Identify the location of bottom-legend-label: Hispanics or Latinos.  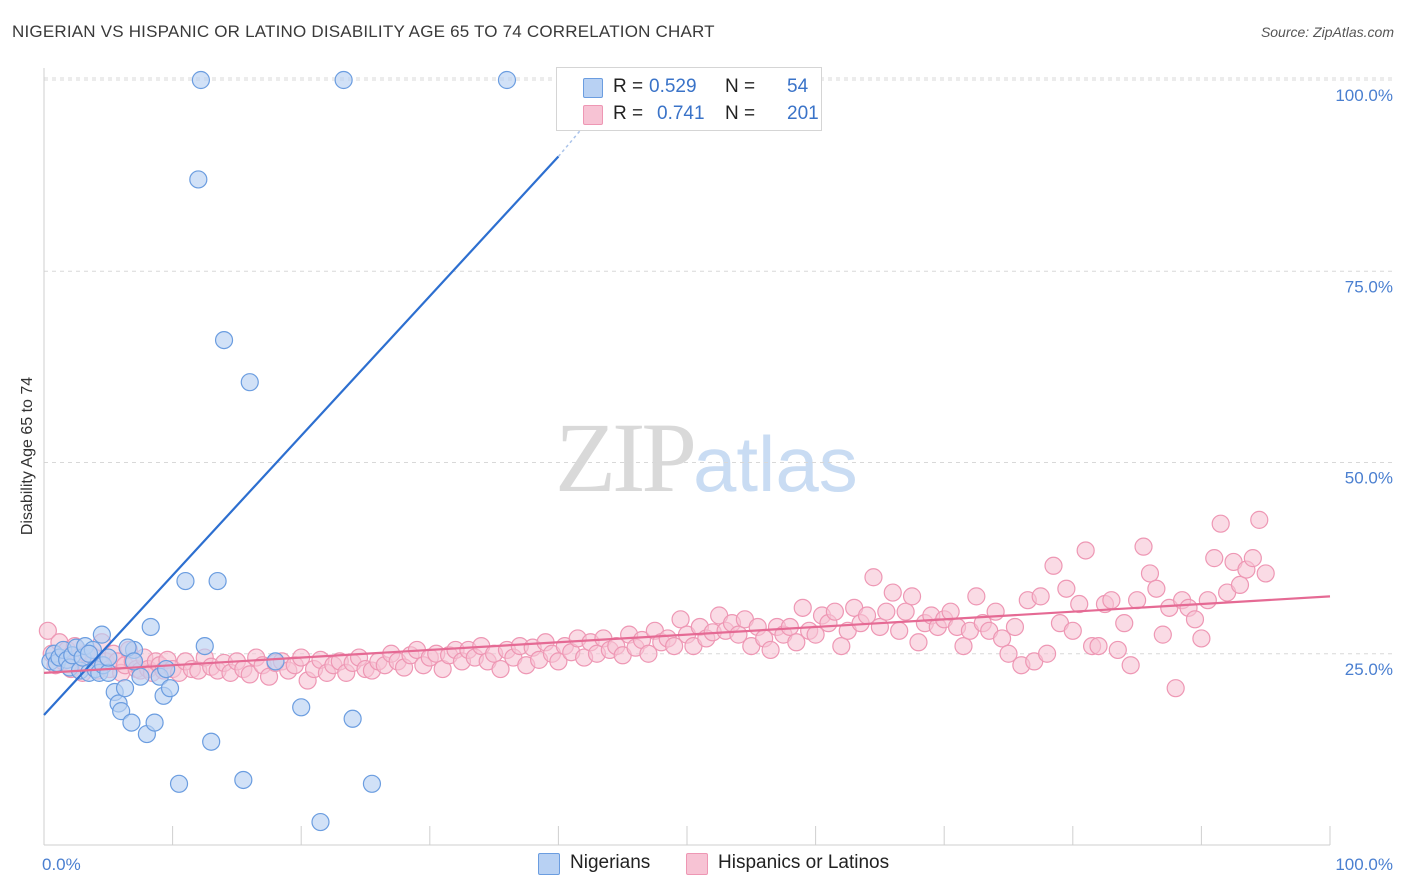
(804, 862).